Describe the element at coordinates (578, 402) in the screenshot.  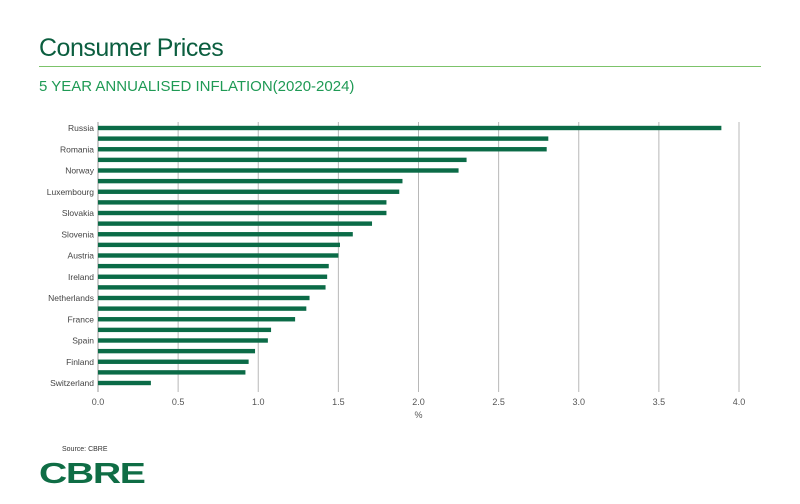
I see `x-tick-label: 3.0` at that location.